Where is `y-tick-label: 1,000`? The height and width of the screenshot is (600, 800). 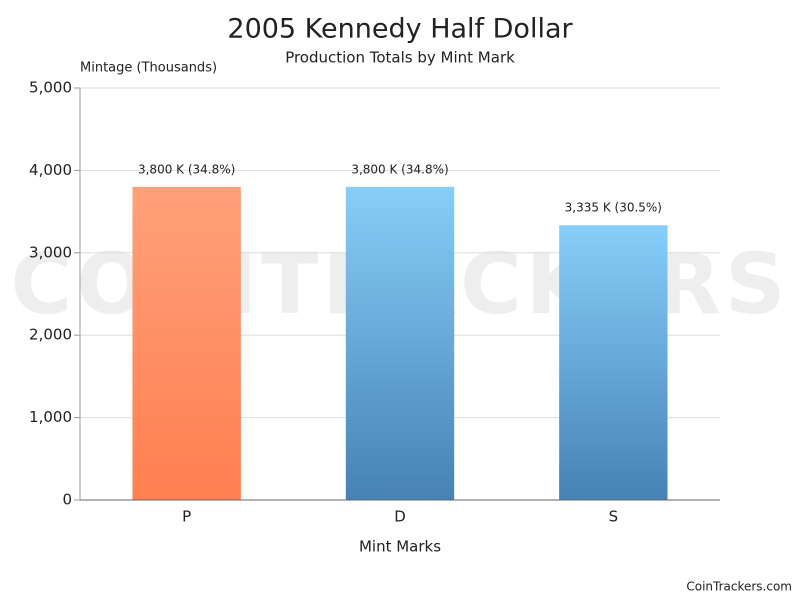
y-tick-label: 1,000 is located at coordinates (50, 417).